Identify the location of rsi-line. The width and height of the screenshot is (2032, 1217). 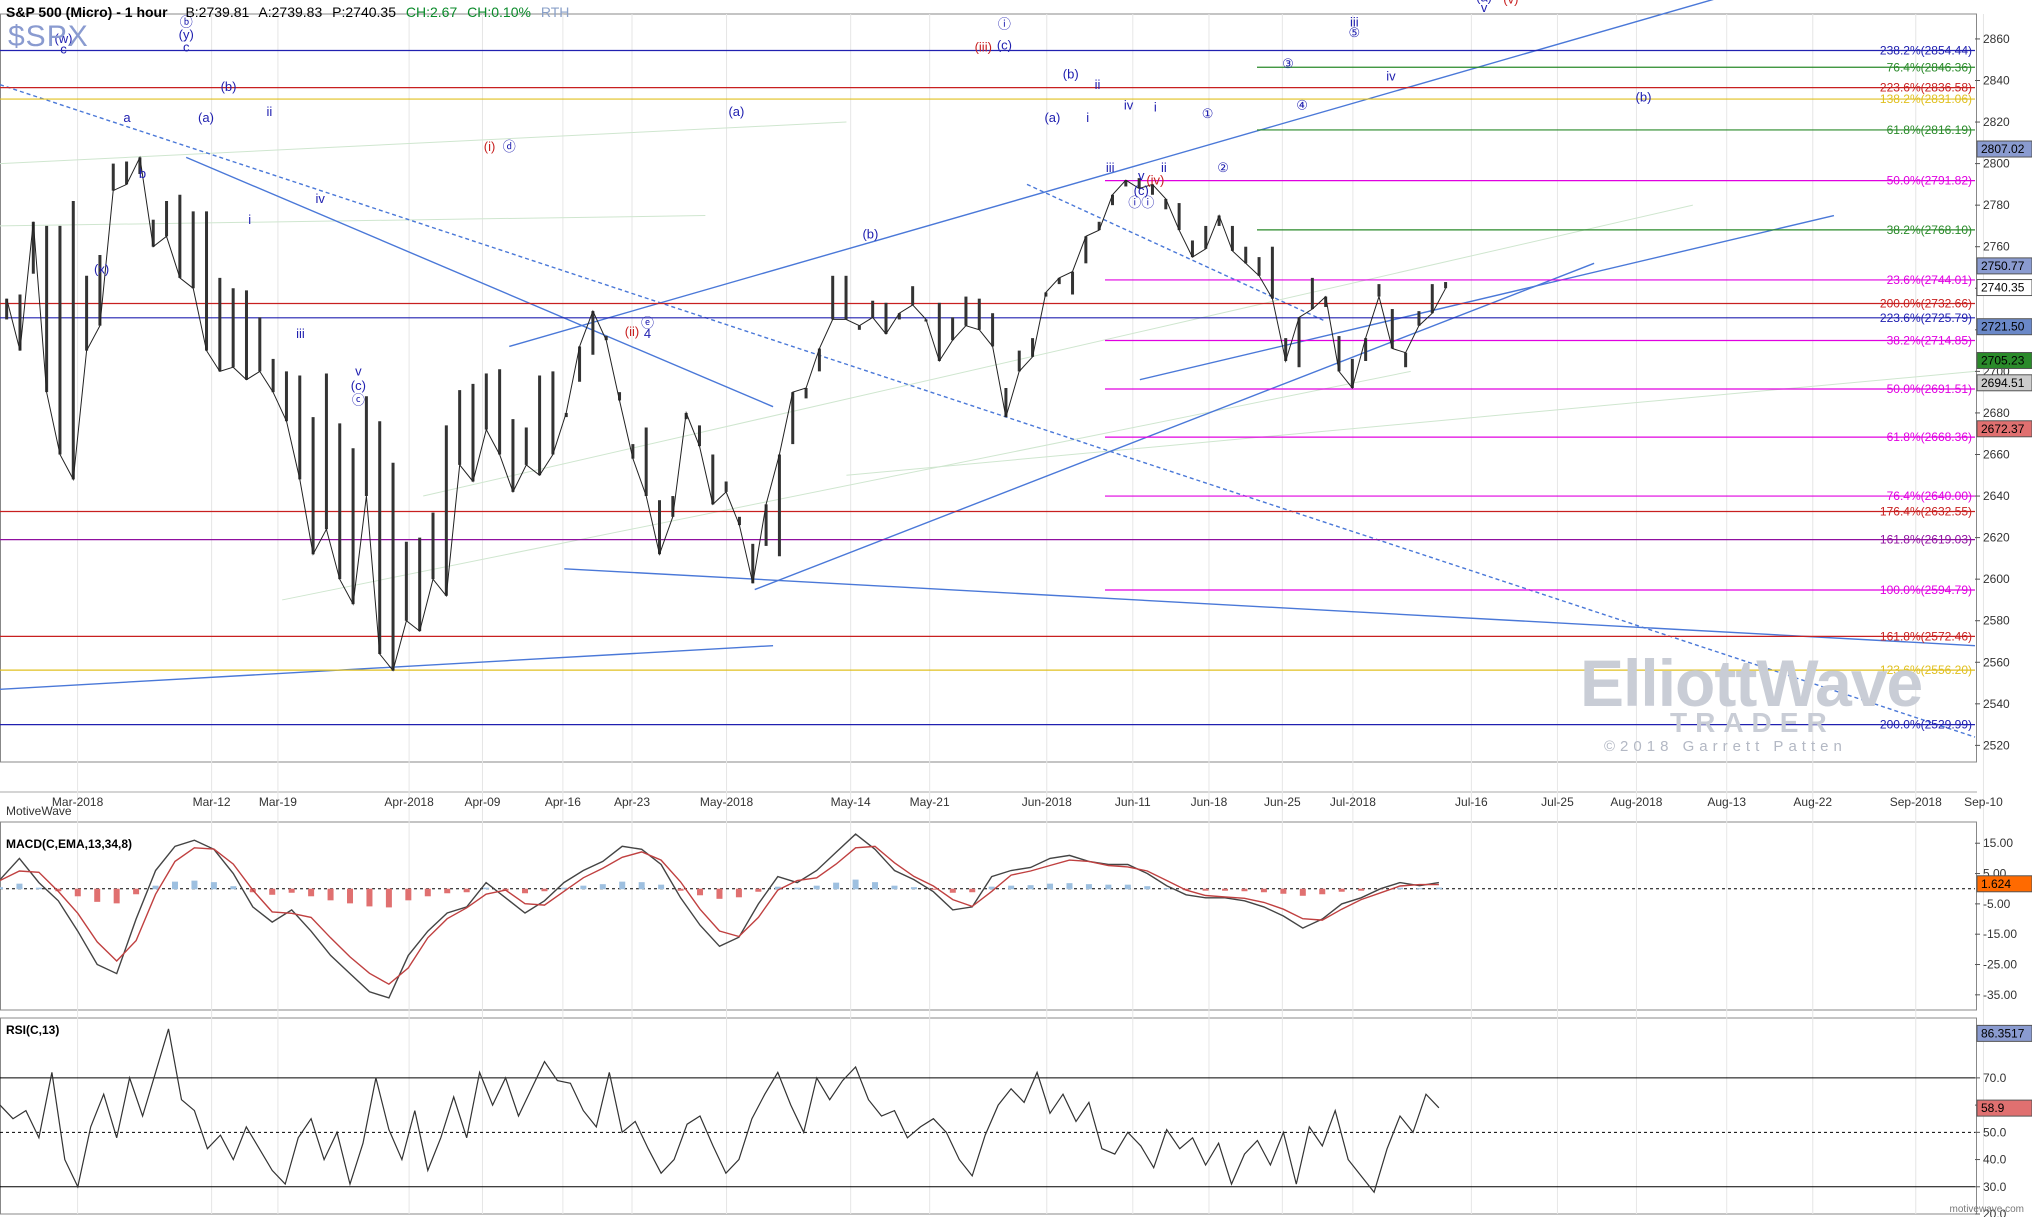
(720, 1111).